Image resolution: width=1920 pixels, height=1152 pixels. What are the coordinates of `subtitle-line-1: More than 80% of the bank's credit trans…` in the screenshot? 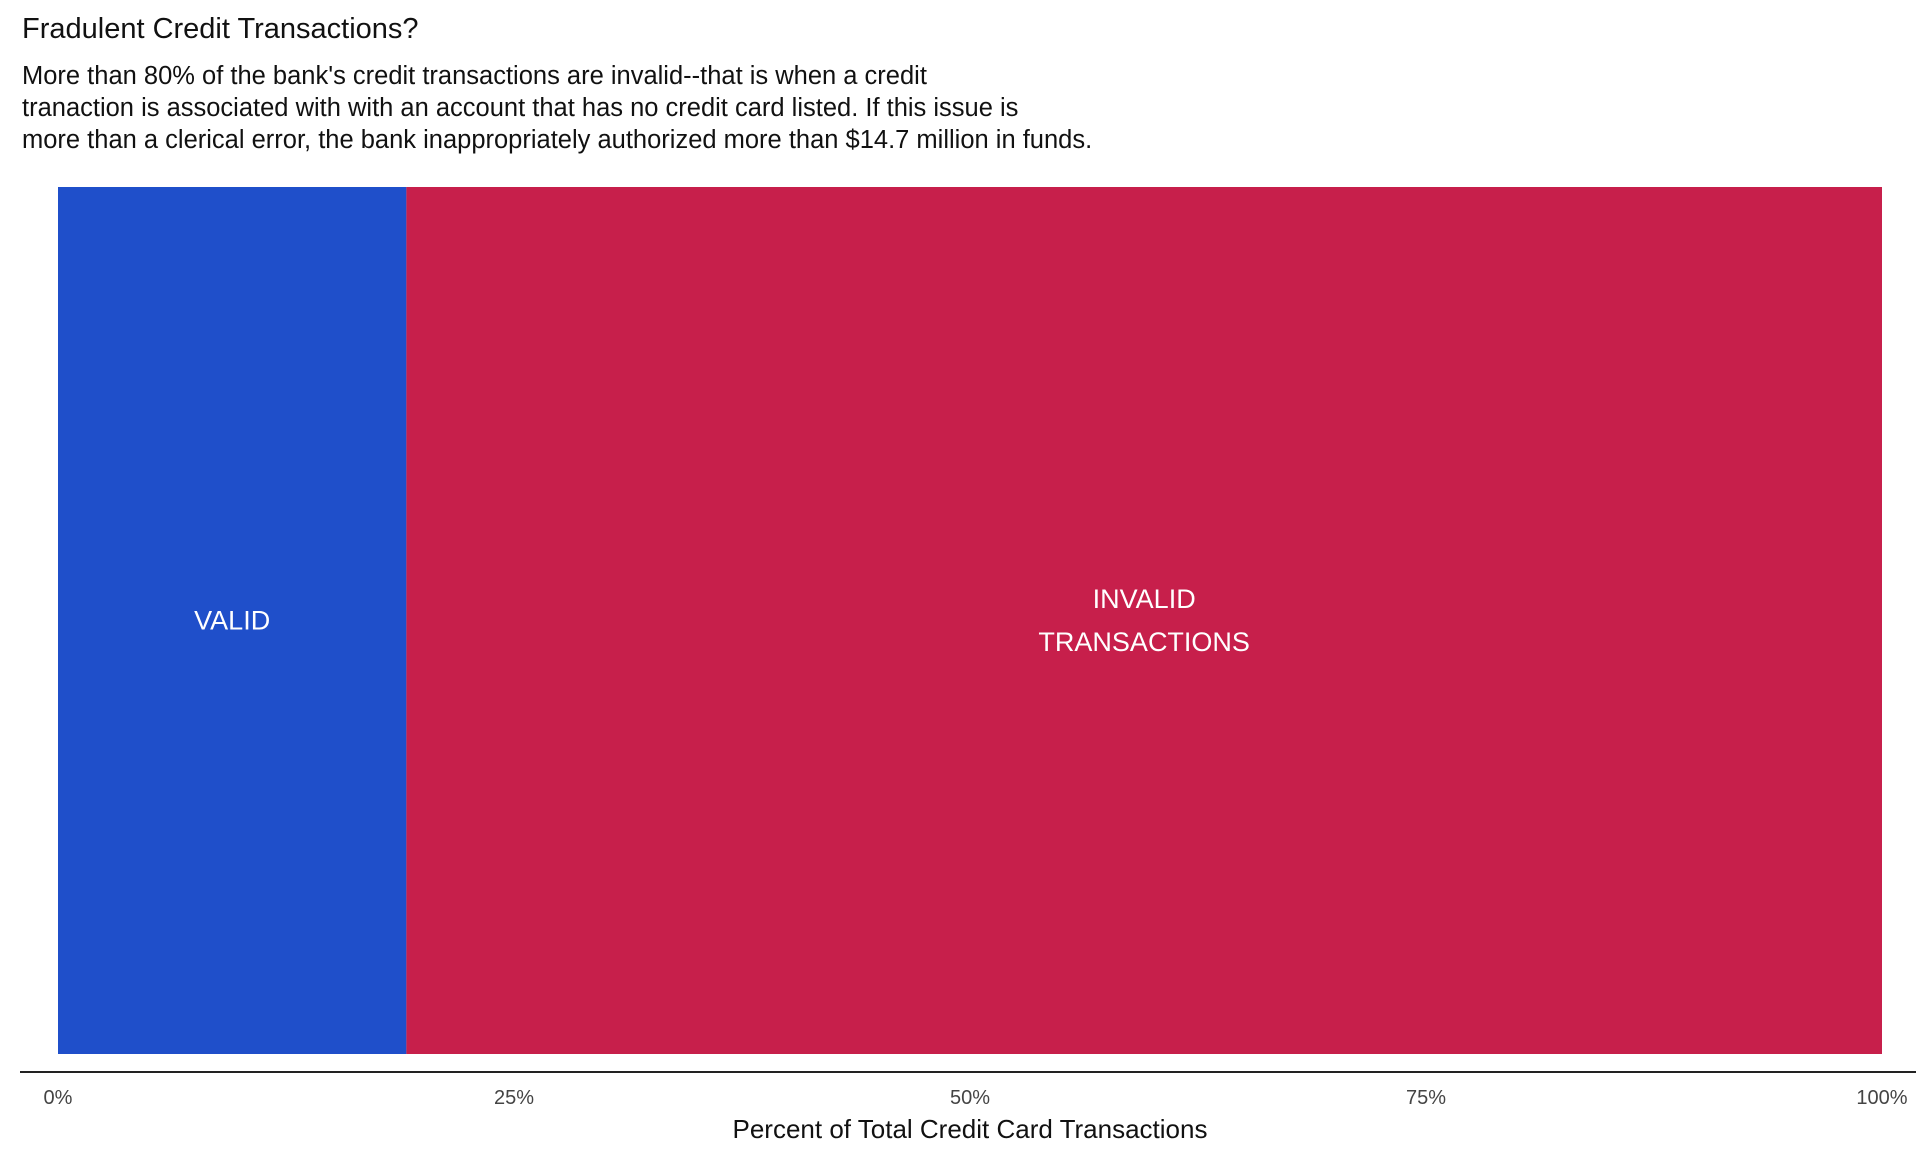 It's located at (474, 76).